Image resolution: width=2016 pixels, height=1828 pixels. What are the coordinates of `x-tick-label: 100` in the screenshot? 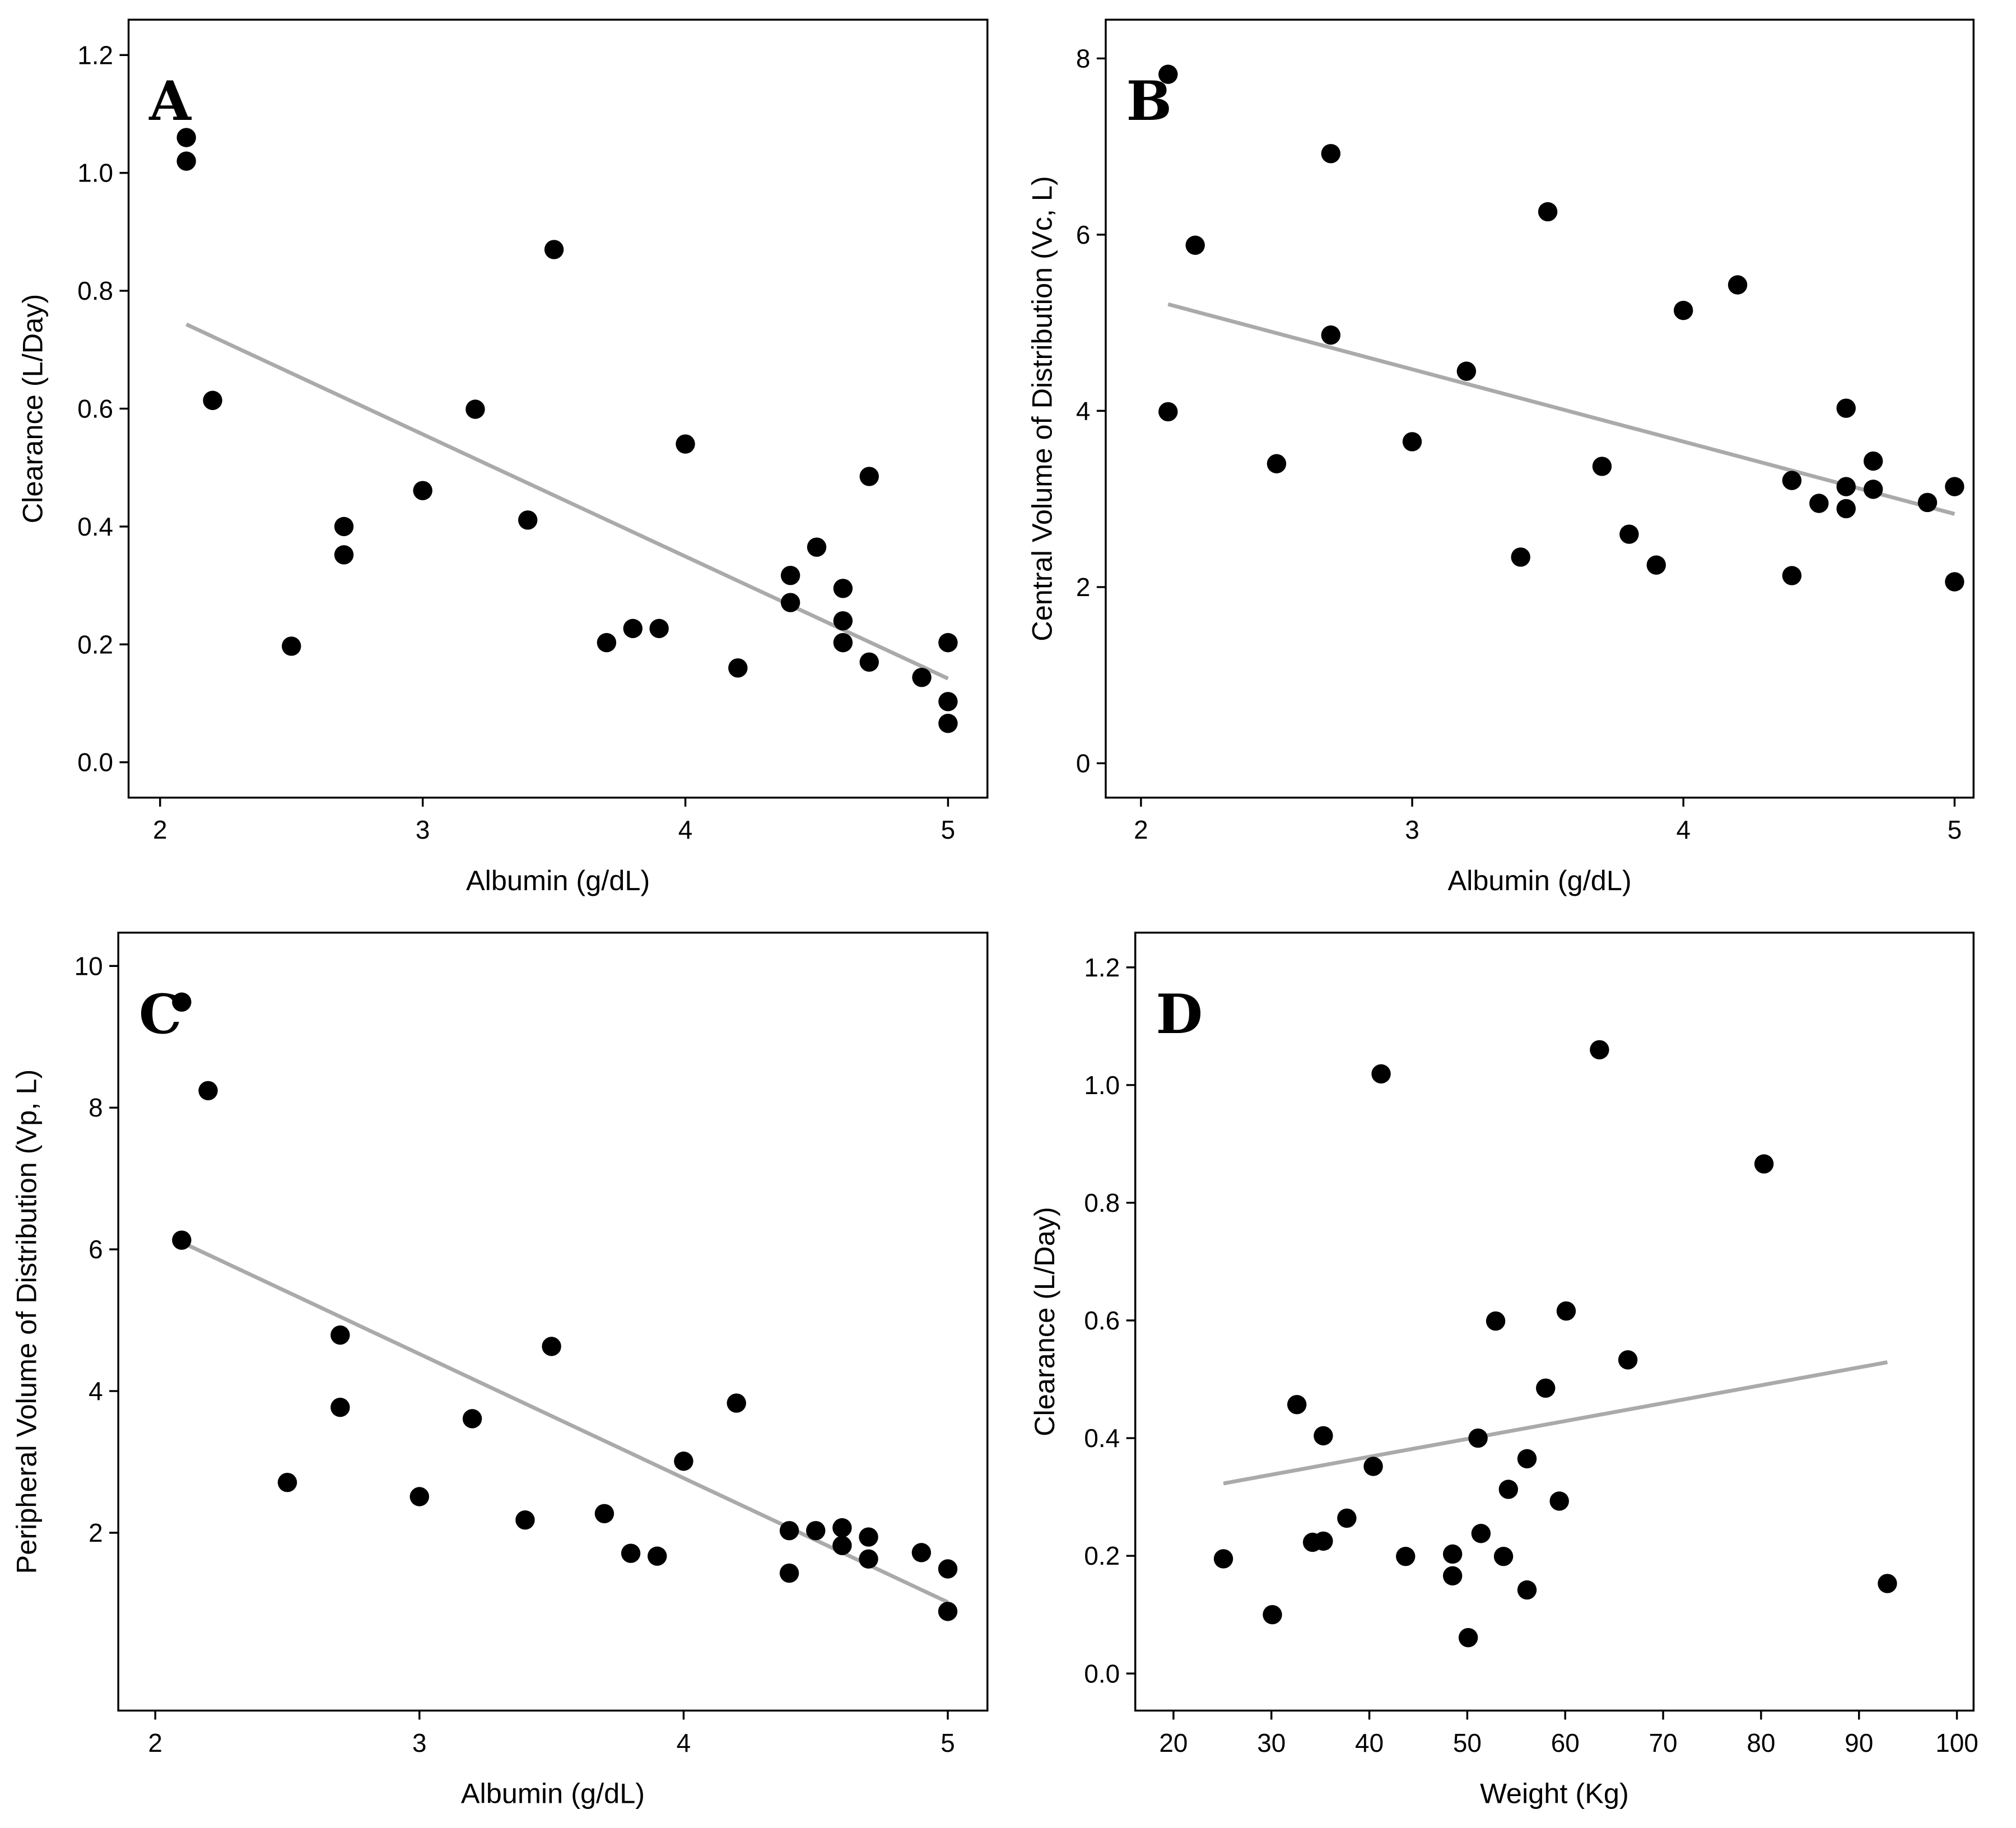 It's located at (1956, 1742).